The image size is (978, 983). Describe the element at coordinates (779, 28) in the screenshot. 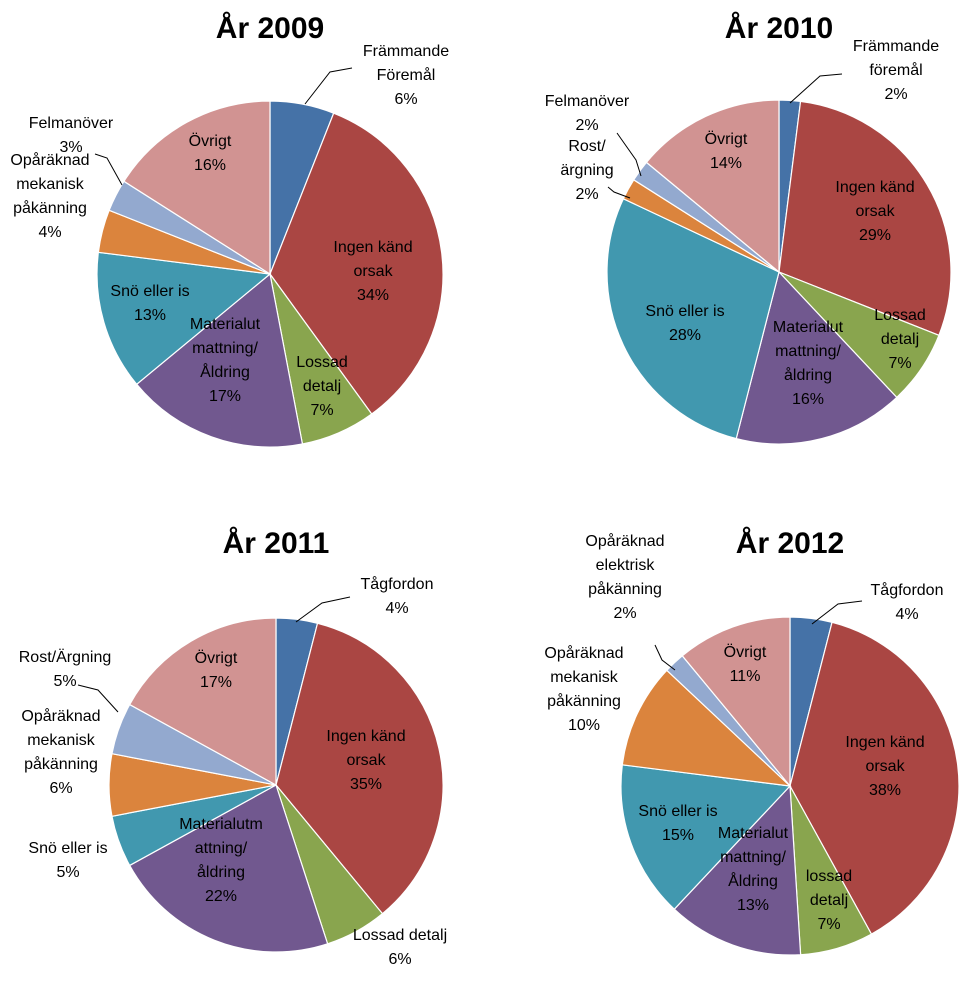

I see `chart-title: År 2010` at that location.